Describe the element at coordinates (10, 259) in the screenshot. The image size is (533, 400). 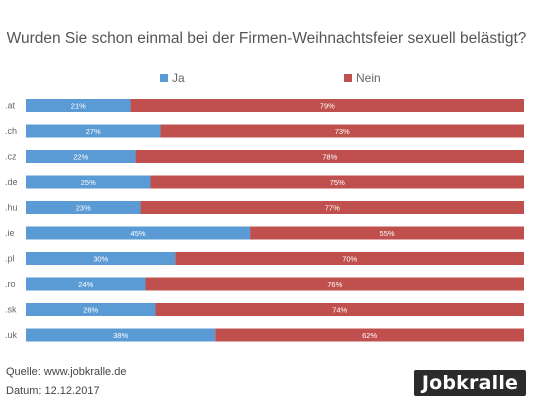
I see `category-label: .pl` at that location.